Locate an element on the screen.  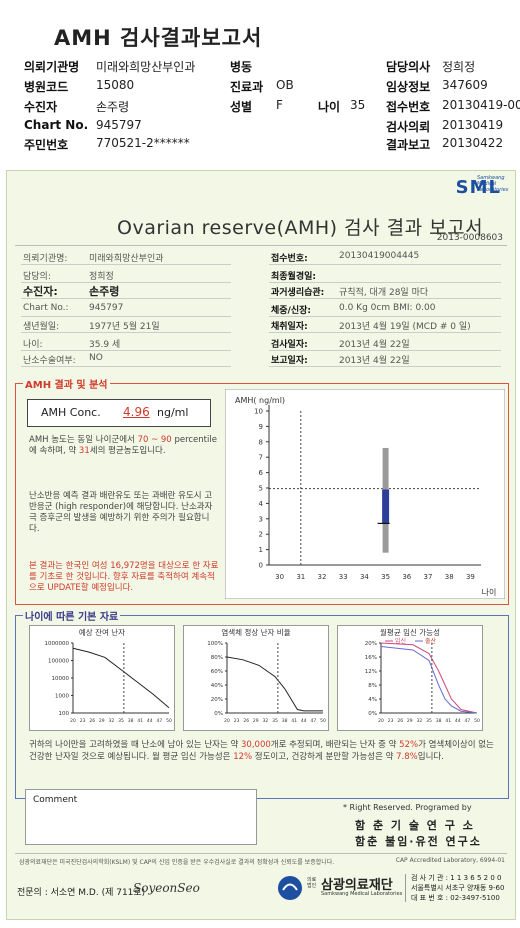
specialist-name: 전문의 : 서소연 M.D. (제 711호) is located at coordinates (81, 893).